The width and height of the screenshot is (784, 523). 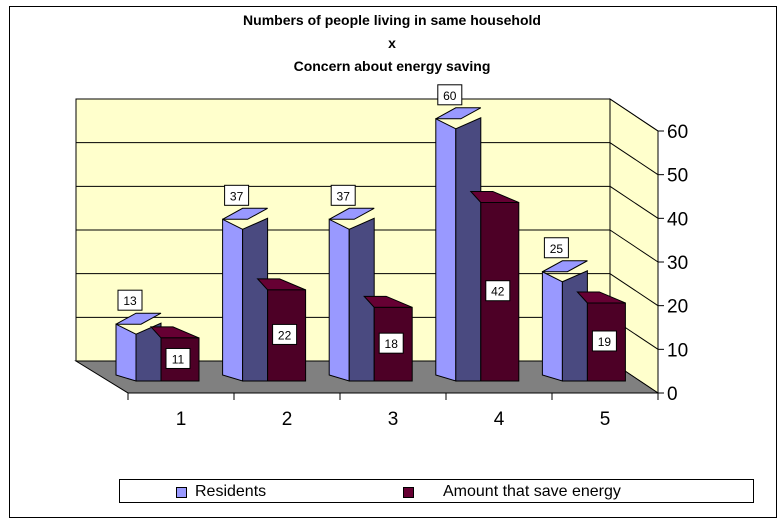 What do you see at coordinates (392, 66) in the screenshot?
I see `chart-title-line-3: Concern about energy saving` at bounding box center [392, 66].